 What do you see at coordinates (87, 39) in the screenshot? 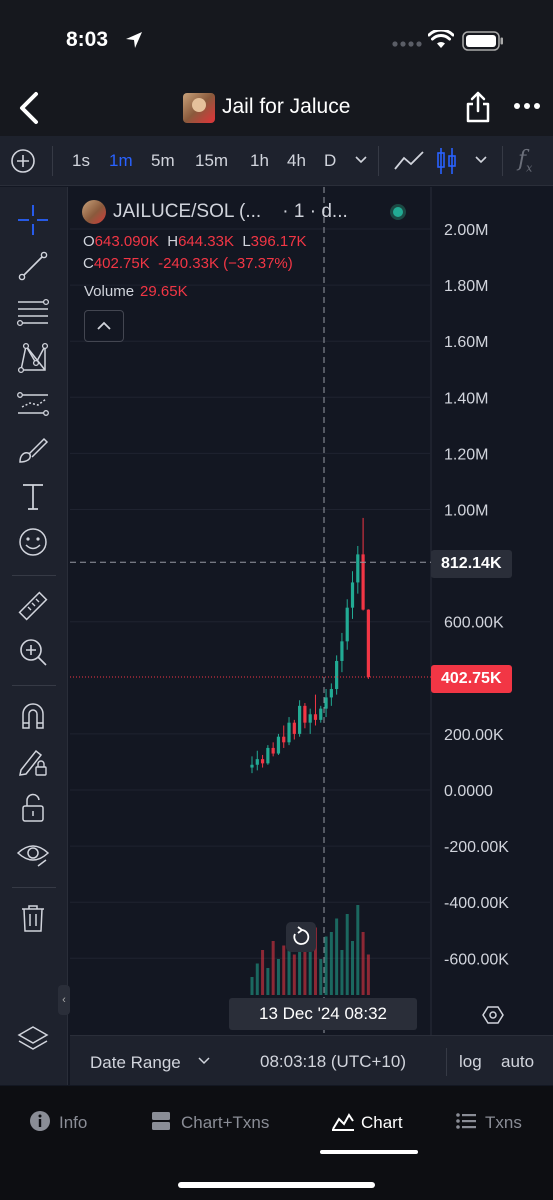
I see `status-time: 8:03` at bounding box center [87, 39].